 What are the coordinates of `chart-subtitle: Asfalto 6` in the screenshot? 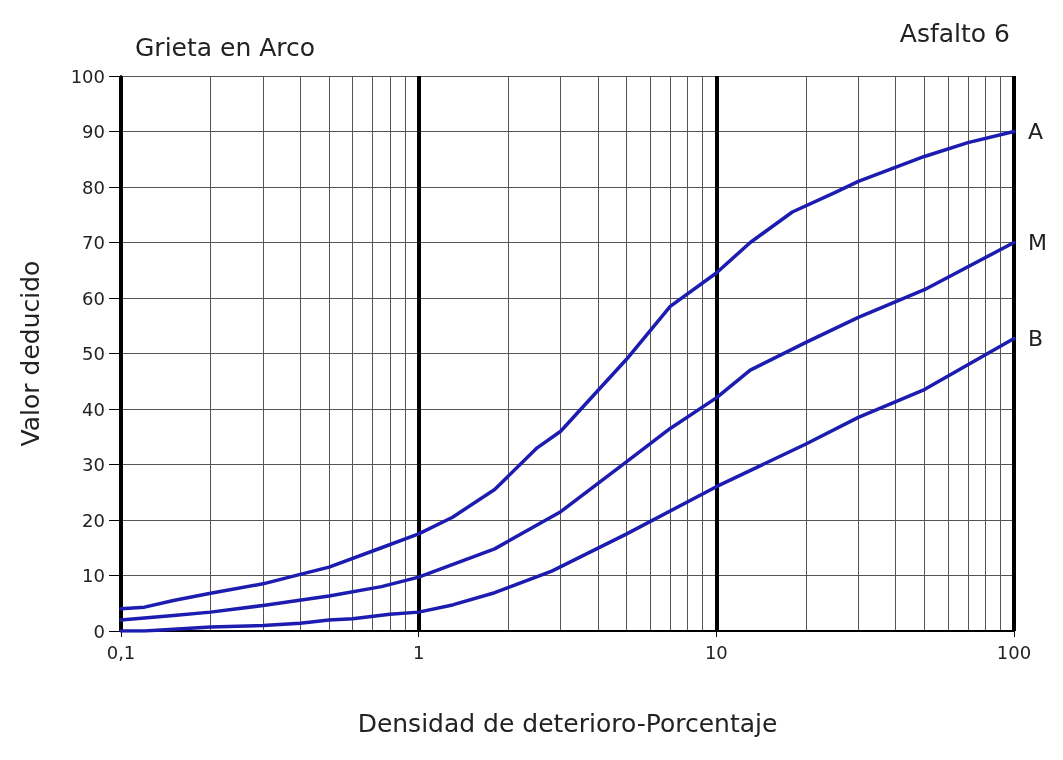 It's located at (955, 33).